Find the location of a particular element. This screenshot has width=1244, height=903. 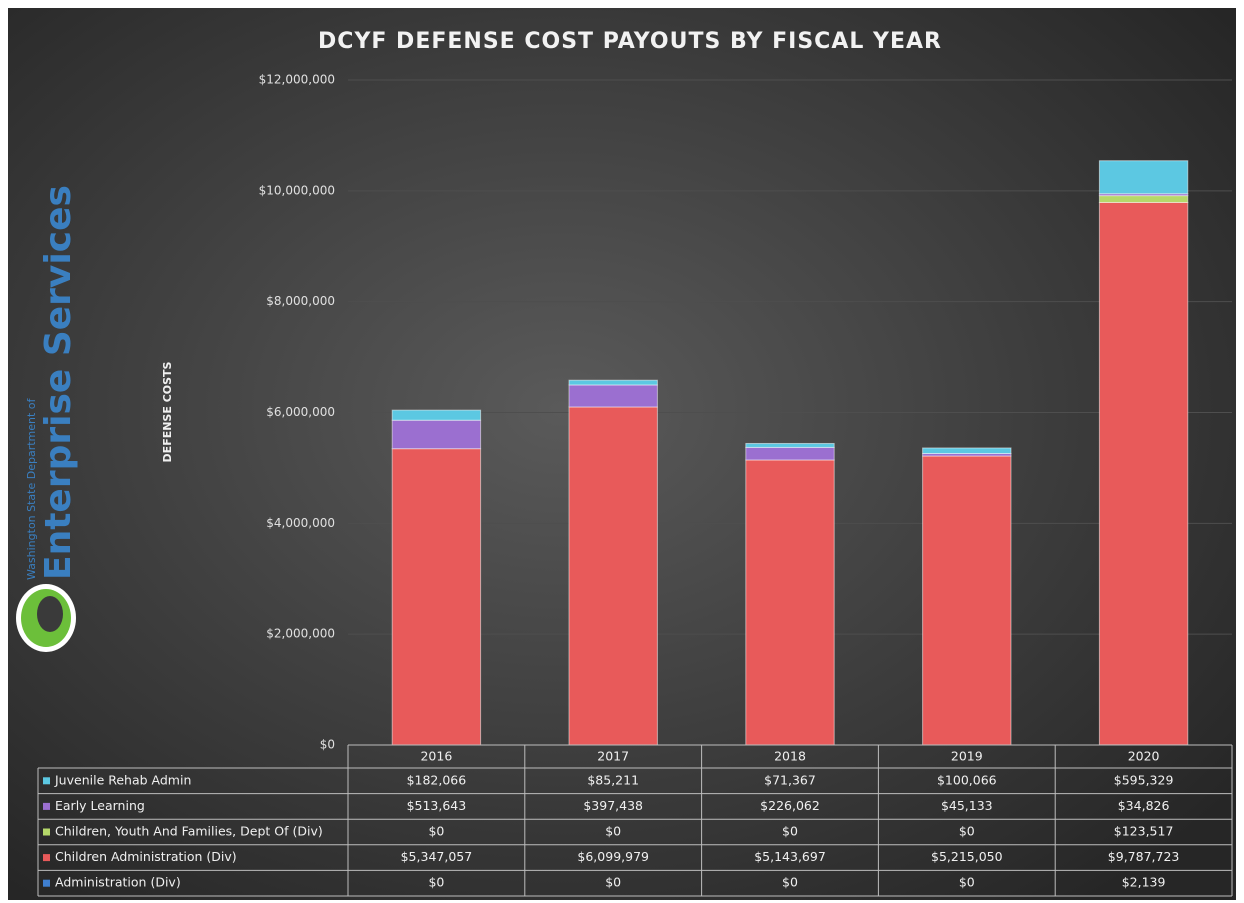

table-value: $85,211 is located at coordinates (613, 779).